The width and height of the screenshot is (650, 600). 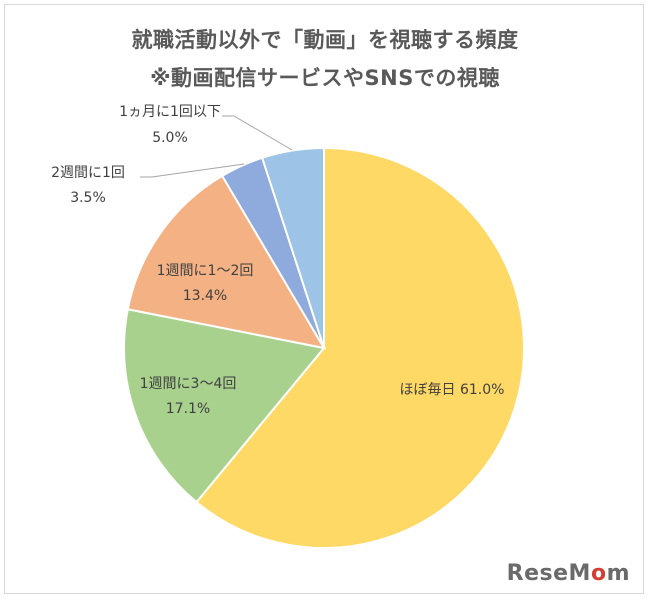 I want to click on slice-label-1: ほぼ毎日 61.0%, so click(x=452, y=390).